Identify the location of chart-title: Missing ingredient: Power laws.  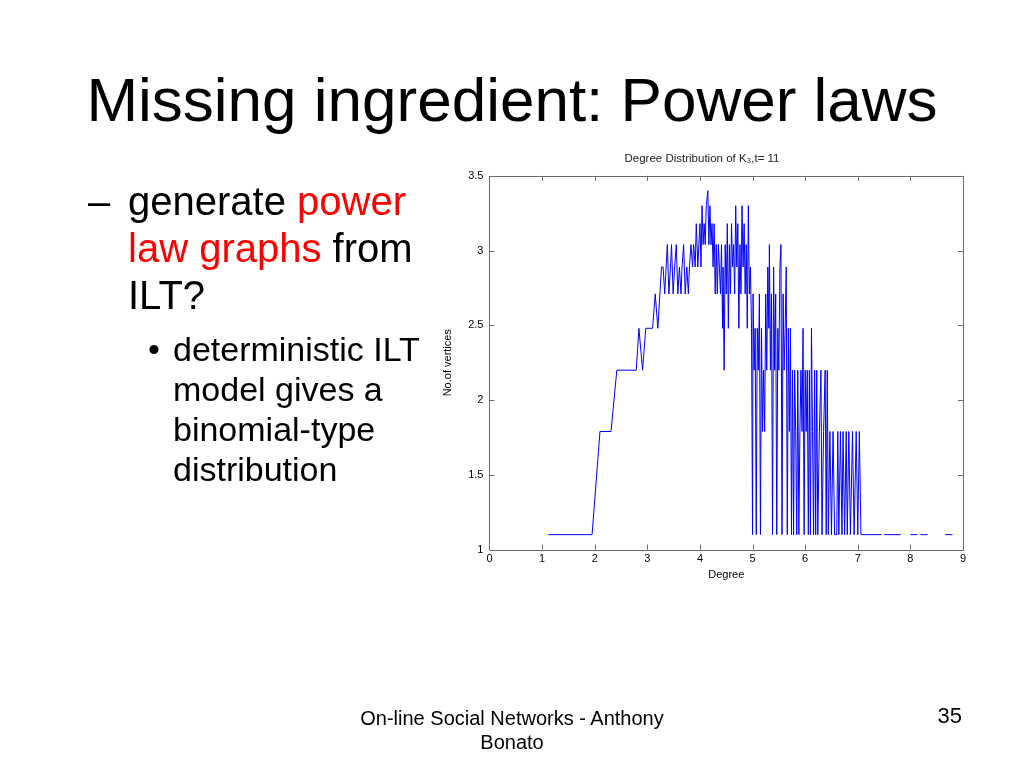
(512, 100).